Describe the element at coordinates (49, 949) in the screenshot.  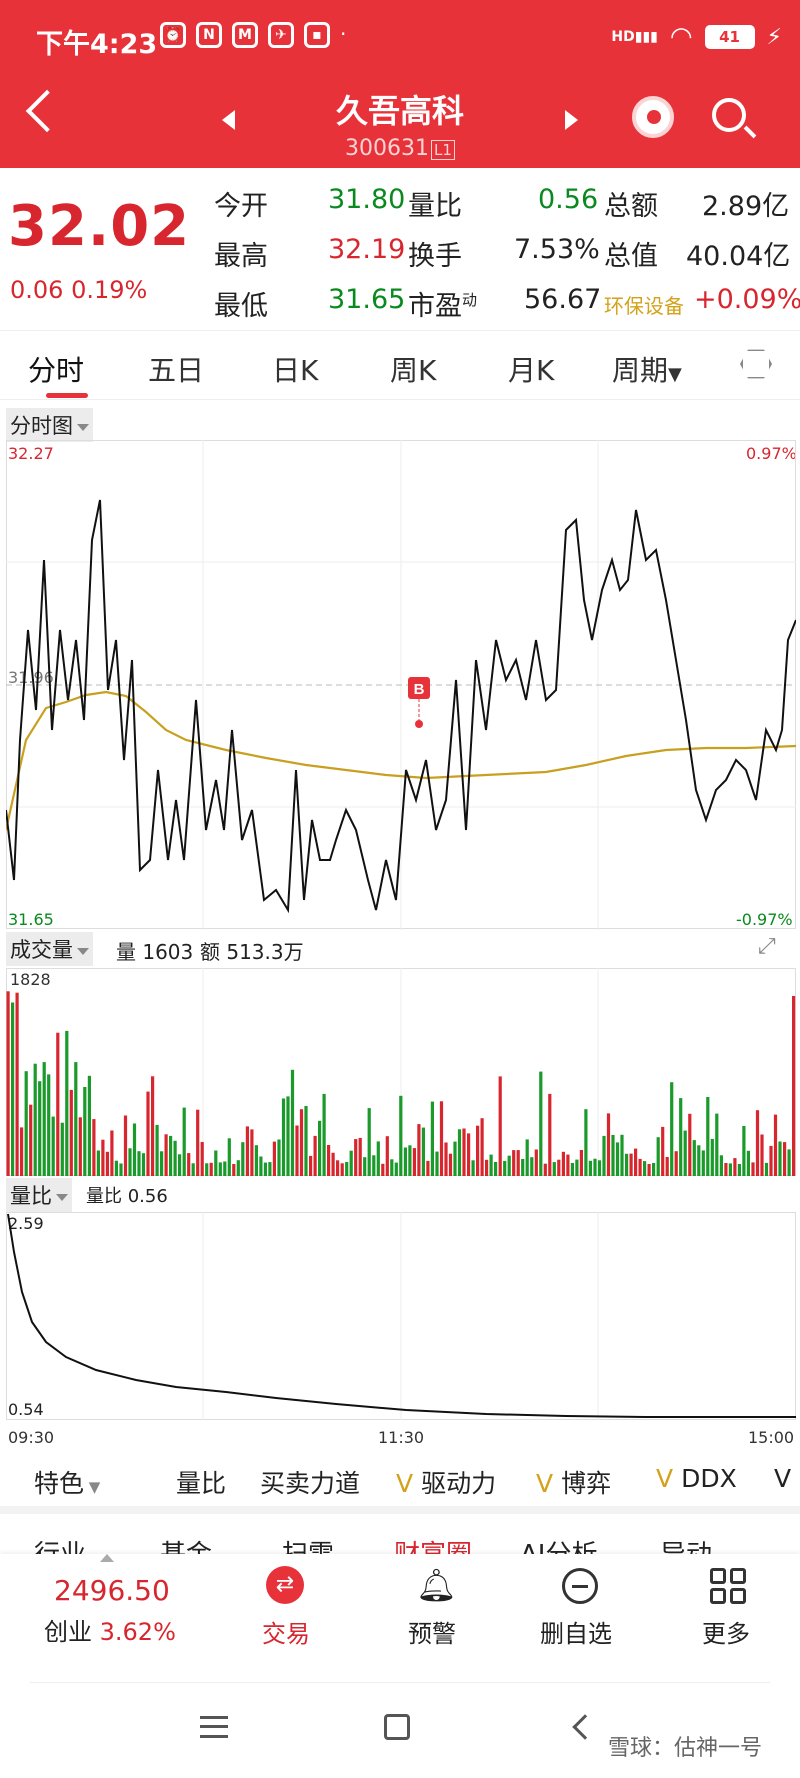
I see `volume-indicator-select: 成交量` at that location.